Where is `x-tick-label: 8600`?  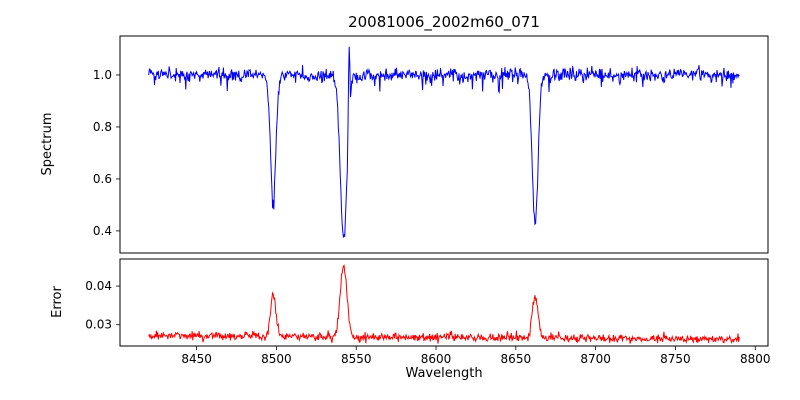
x-tick-label: 8600 is located at coordinates (436, 359).